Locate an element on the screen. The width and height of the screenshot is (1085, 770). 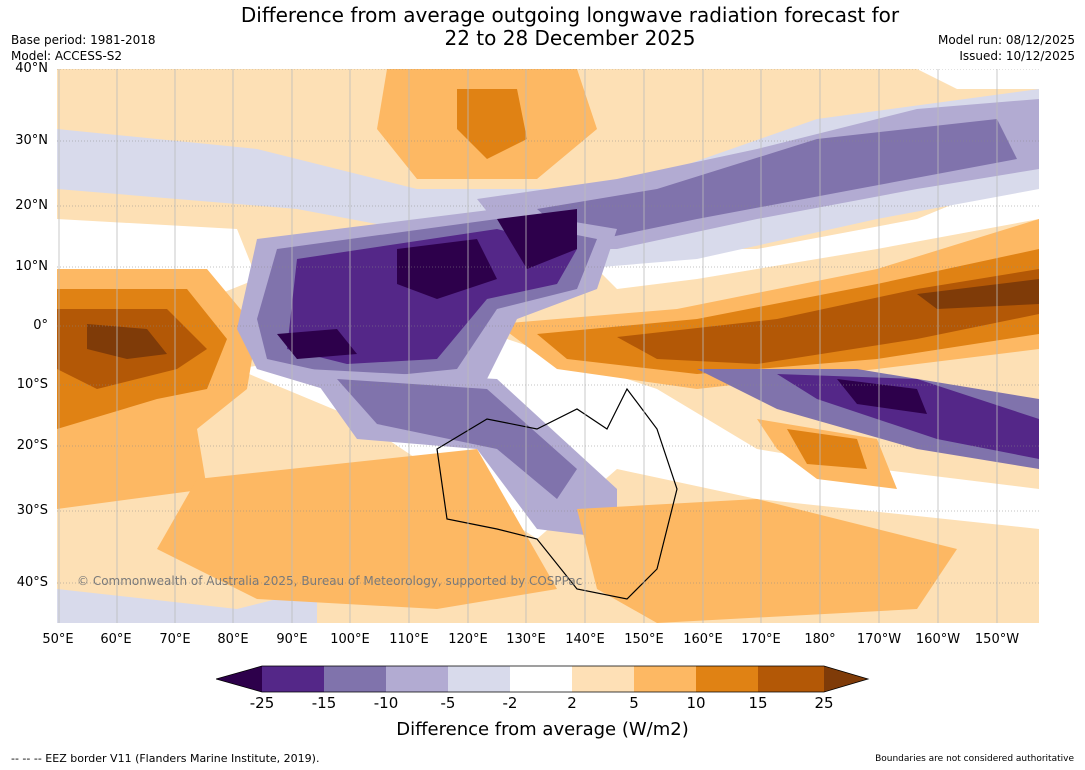
model-run: Model run: 08/12/2025 is located at coordinates (1006, 40).